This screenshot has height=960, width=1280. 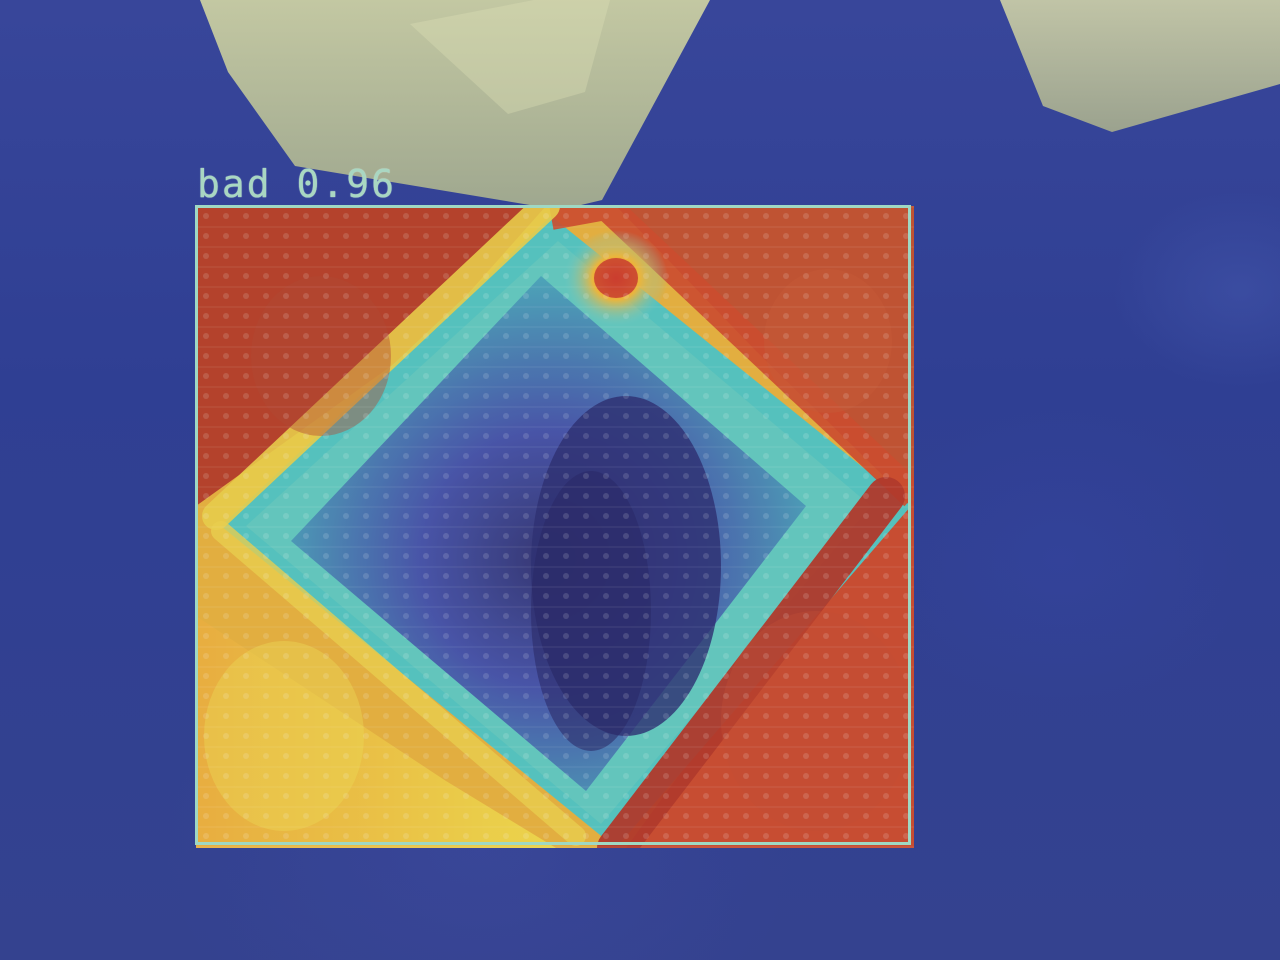 I want to click on detection-label: bad 0.96, so click(x=296, y=184).